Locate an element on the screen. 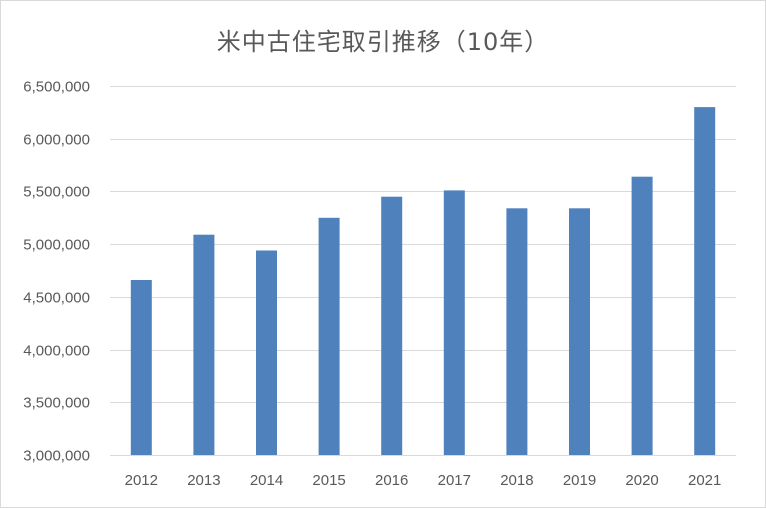 The width and height of the screenshot is (766, 508). x-tick-label: 2021 is located at coordinates (704, 480).